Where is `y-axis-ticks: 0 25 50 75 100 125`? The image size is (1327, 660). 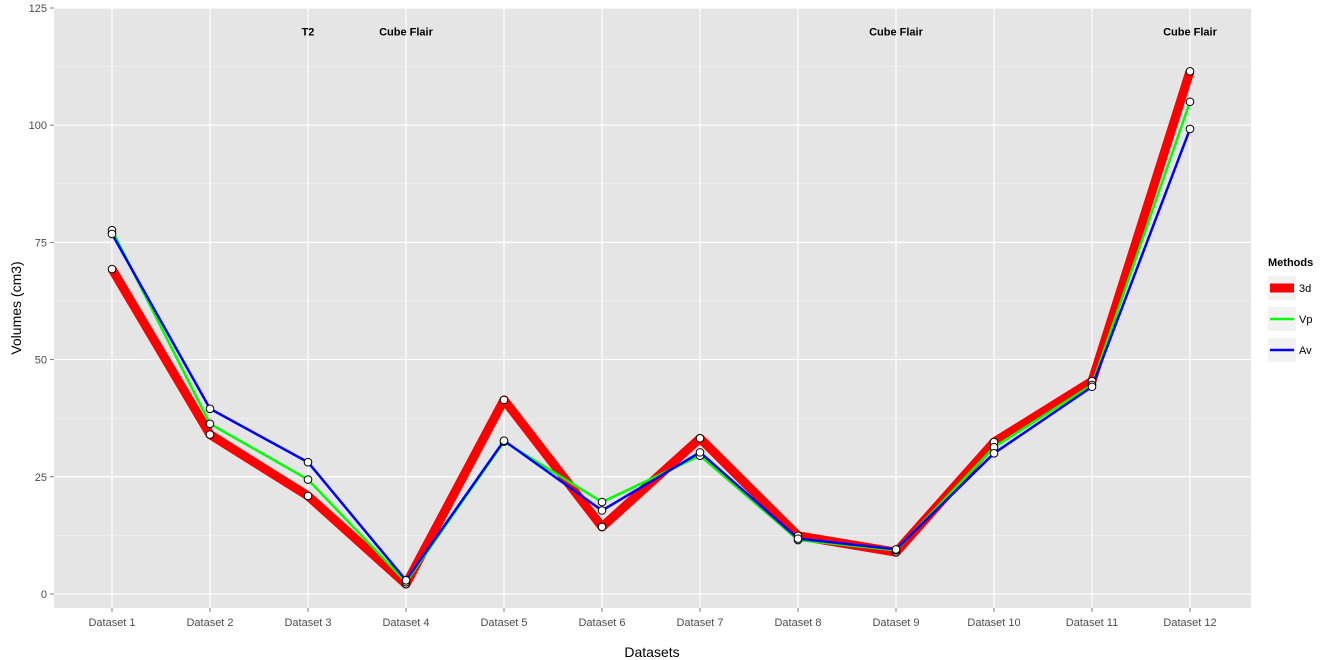
y-axis-ticks: 0 25 50 75 100 125 is located at coordinates (41, 302).